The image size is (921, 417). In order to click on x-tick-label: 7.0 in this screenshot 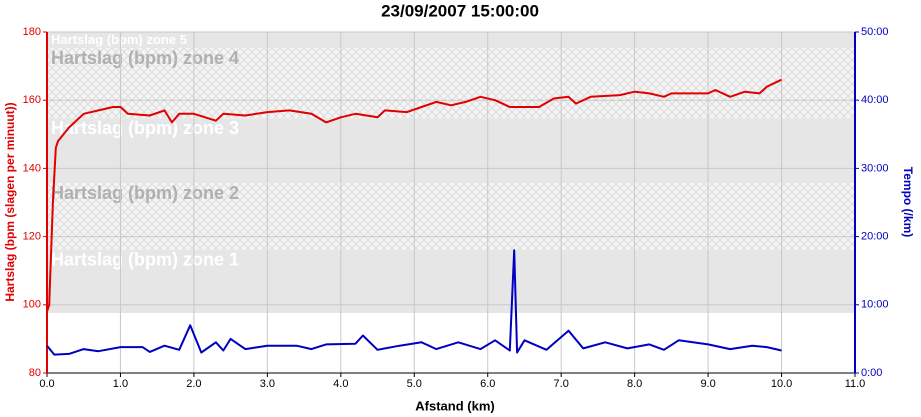, I will do `click(561, 384)`.